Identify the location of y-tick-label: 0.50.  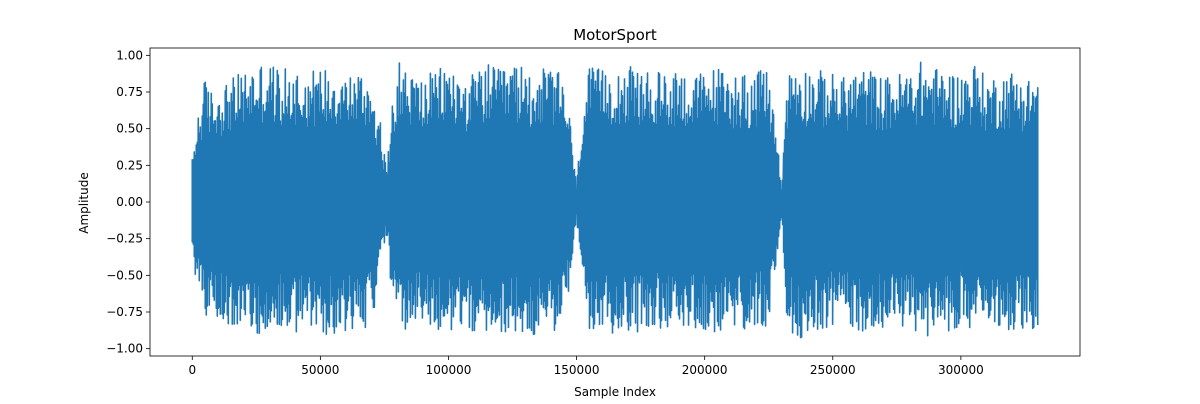
(129, 129).